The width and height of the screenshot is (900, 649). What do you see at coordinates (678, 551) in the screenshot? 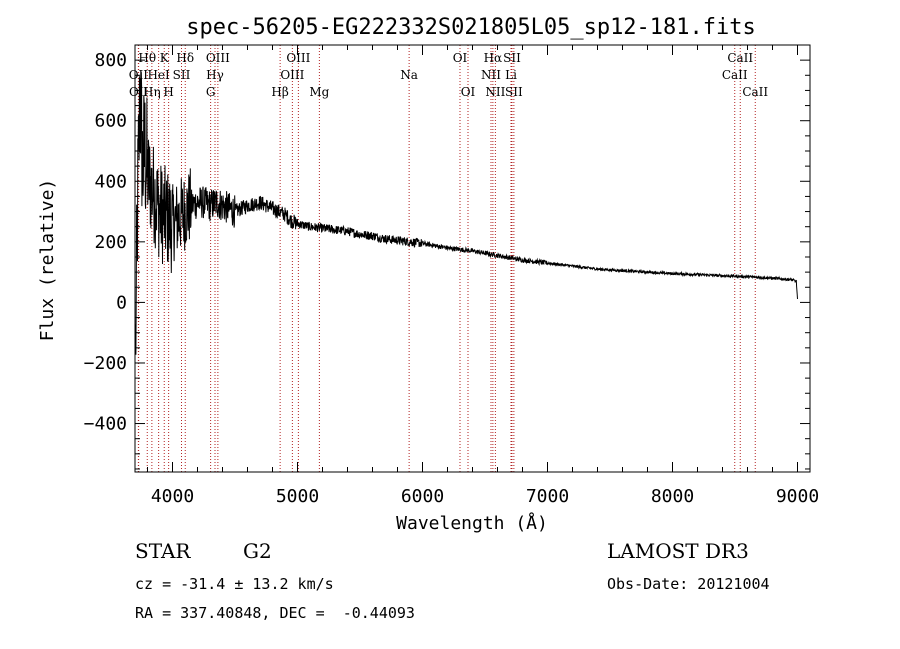
I see `survey-name: LAMOST DR3` at bounding box center [678, 551].